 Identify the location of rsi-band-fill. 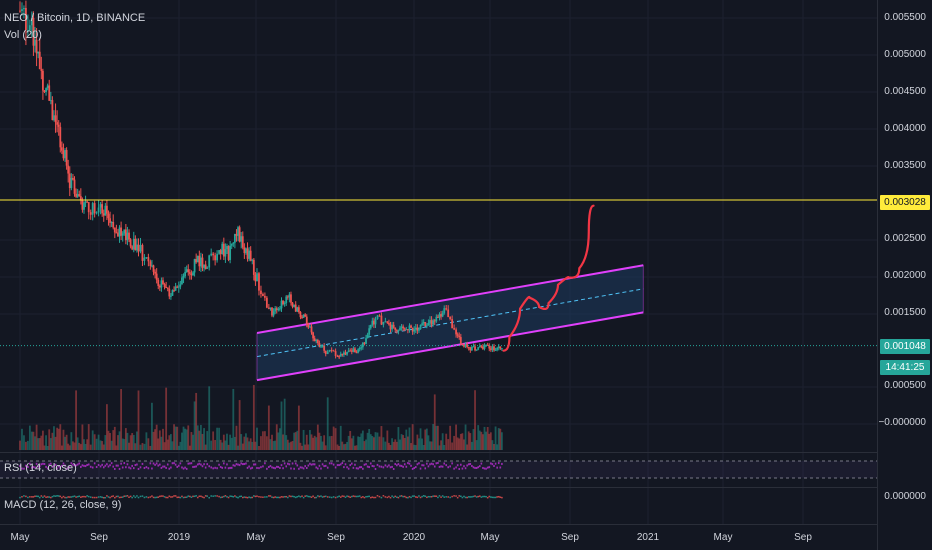
(438, 469).